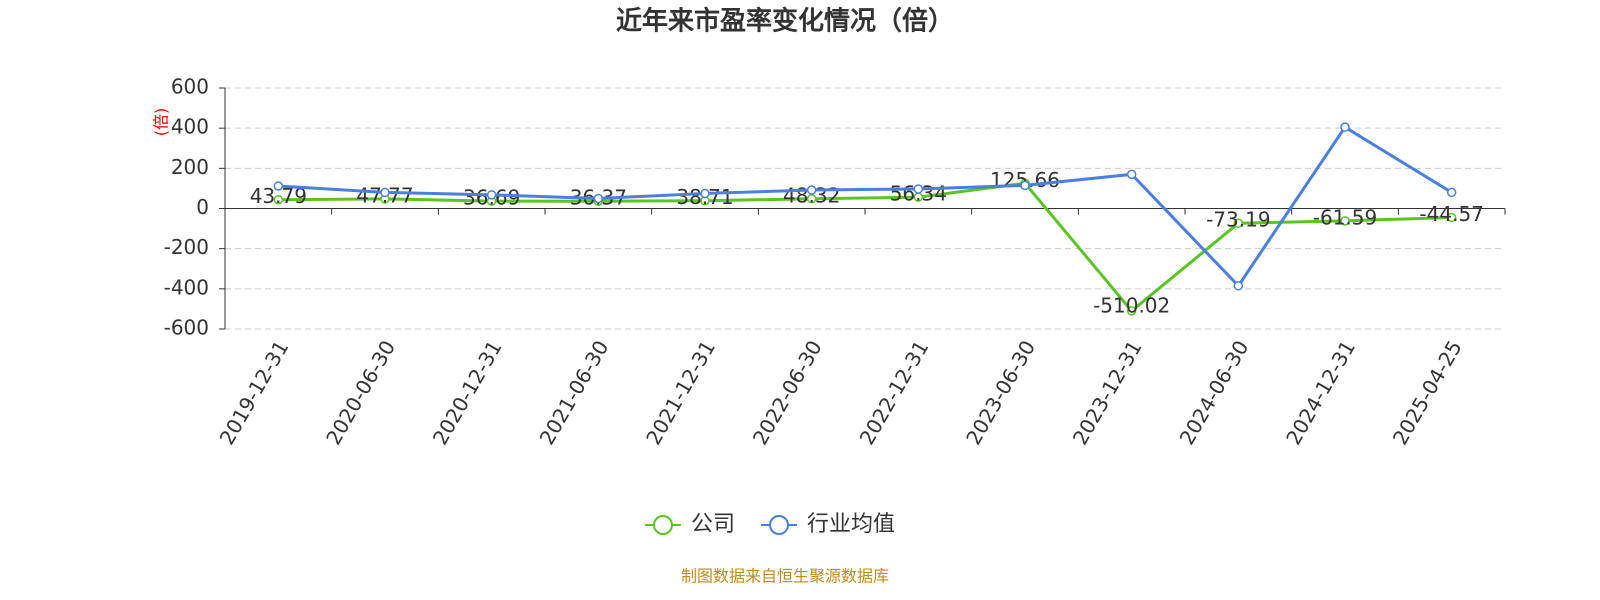 The image size is (1600, 600). I want to click on x-tick-label: 2020-06-30, so click(360, 392).